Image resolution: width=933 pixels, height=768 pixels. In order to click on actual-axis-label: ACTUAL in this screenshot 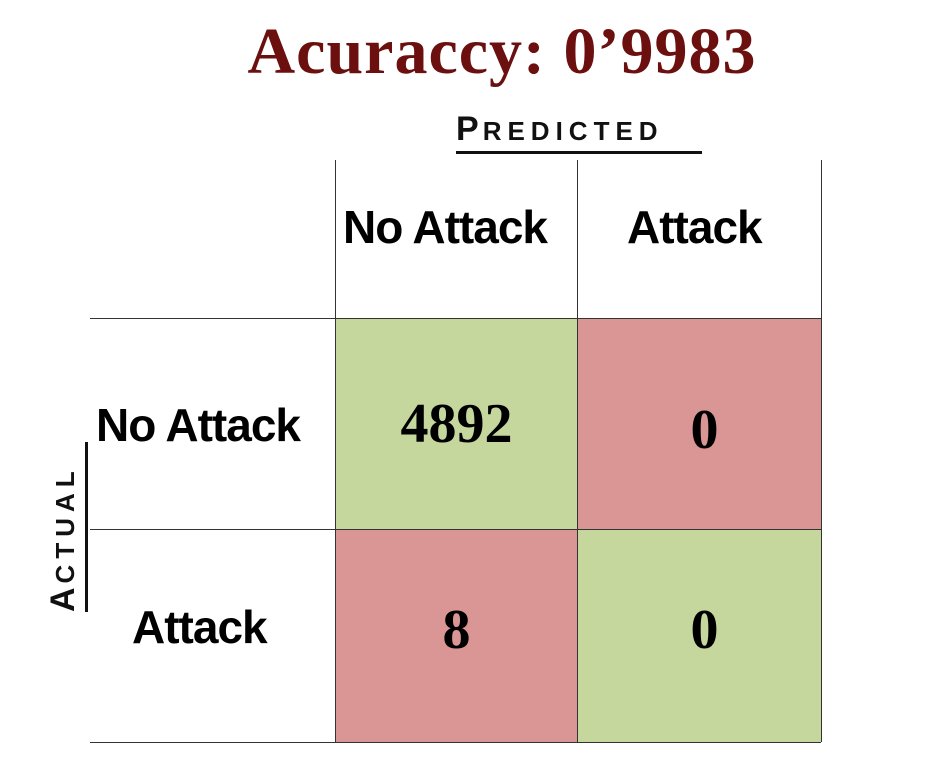, I will do `click(66, 527)`.